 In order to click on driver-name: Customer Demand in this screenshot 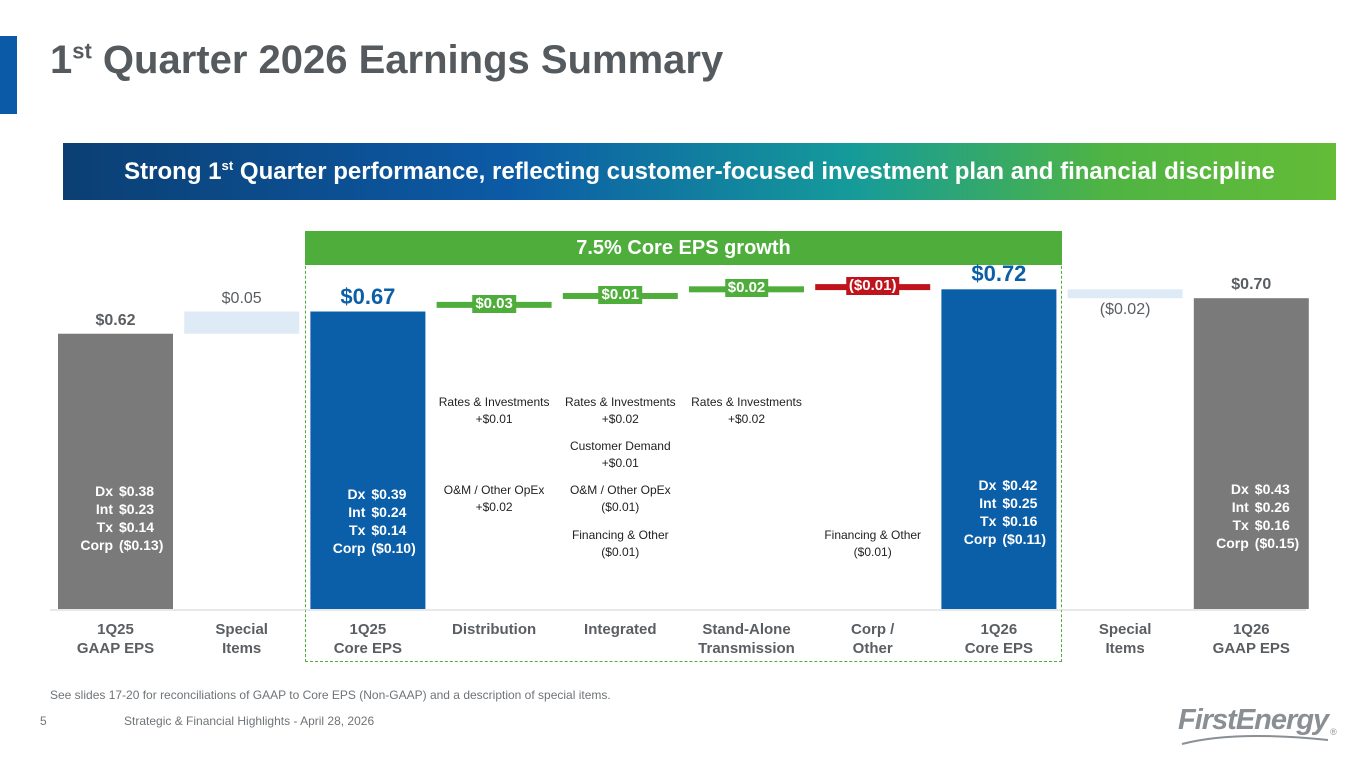, I will do `click(620, 446)`.